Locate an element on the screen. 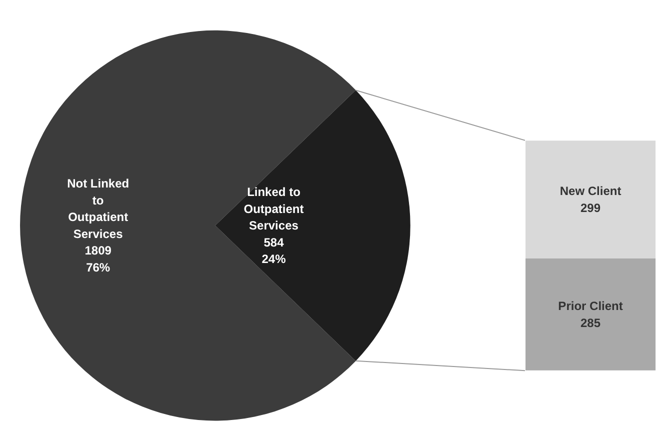 The height and width of the screenshot is (423, 670). series-label: New Client is located at coordinates (591, 191).